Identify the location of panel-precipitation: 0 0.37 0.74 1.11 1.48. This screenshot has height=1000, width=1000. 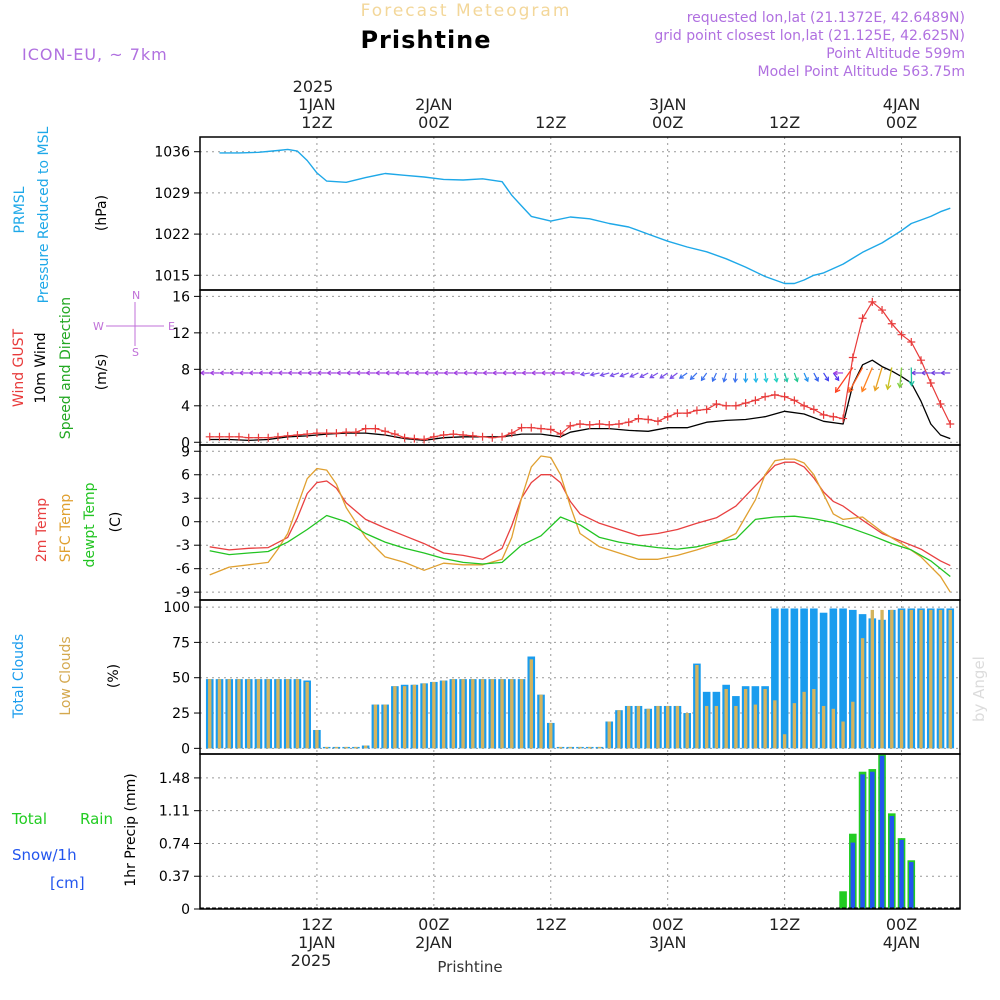
(560, 835).